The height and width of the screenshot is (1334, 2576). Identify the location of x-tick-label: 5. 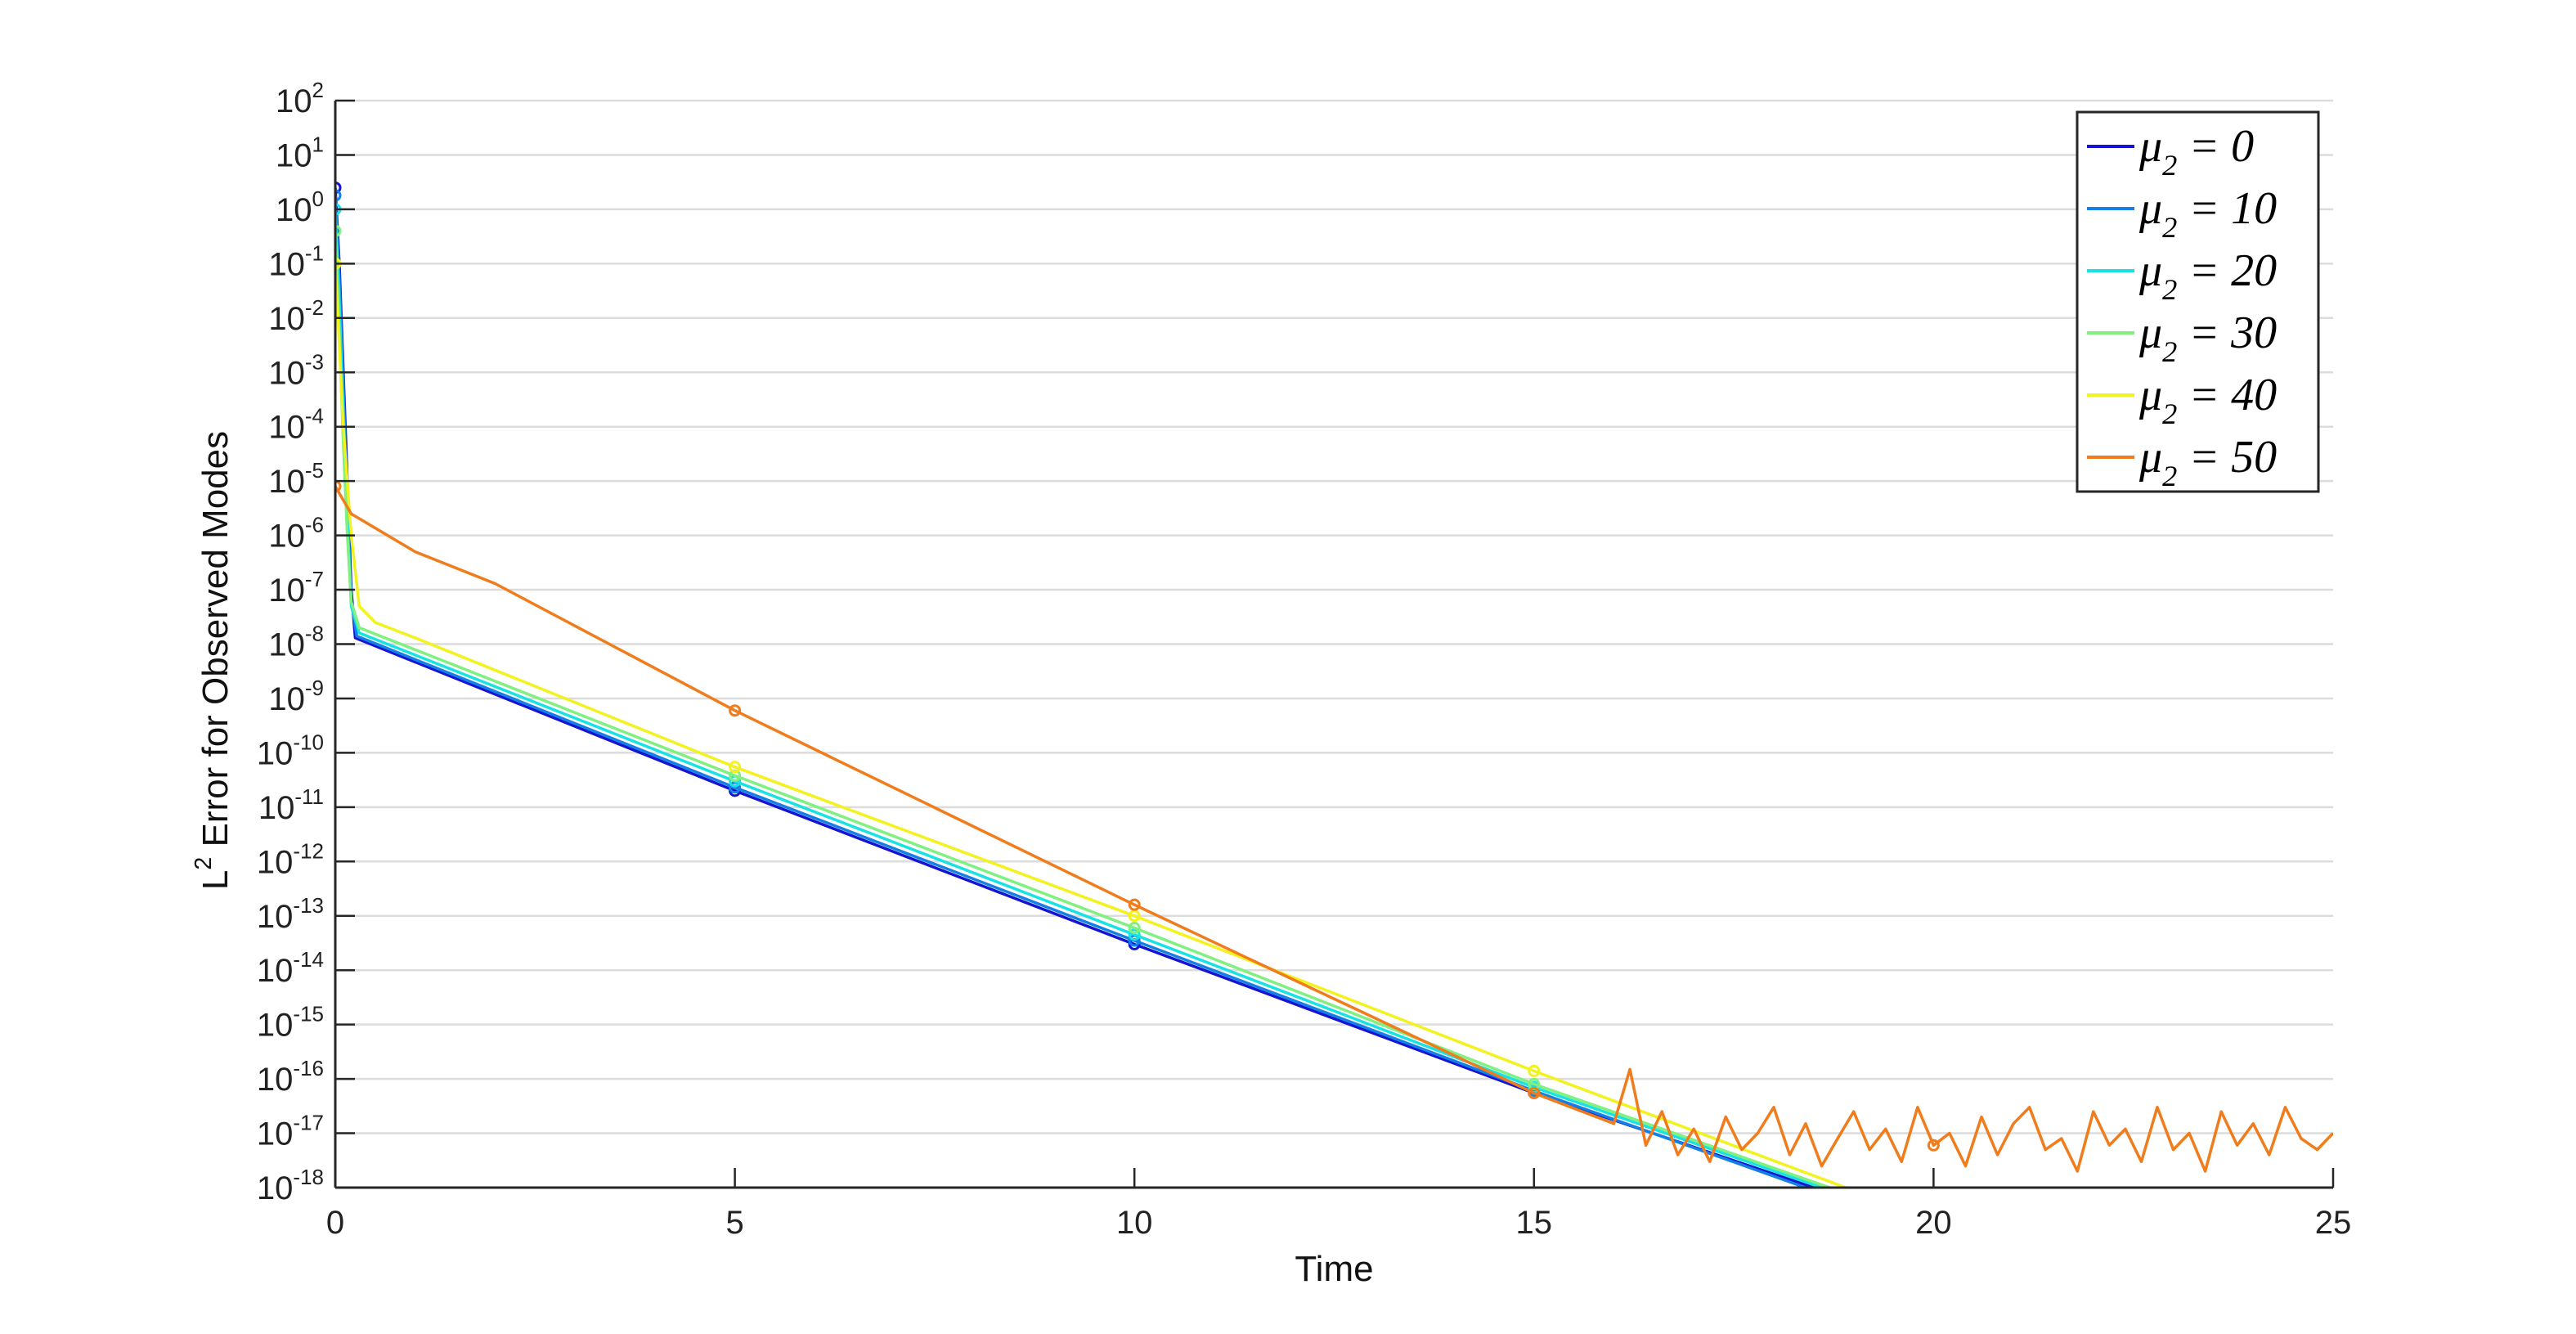
(734, 1223).